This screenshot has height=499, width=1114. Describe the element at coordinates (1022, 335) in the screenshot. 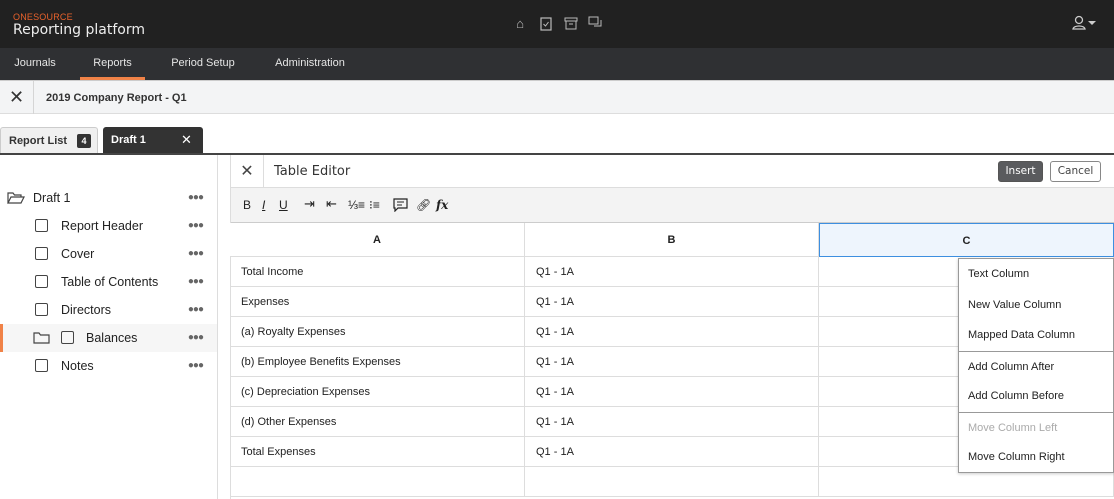

I see `menu-item-mapped-data-column: Mapped Data Column` at that location.